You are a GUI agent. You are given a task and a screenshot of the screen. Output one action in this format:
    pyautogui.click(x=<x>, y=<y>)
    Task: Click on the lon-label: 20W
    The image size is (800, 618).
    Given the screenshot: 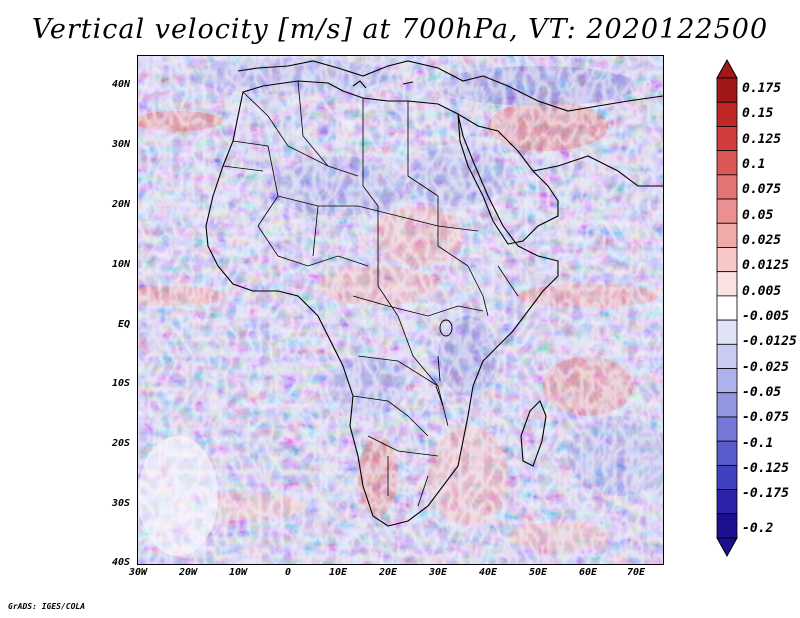 What is the action you would take?
    pyautogui.click(x=188, y=572)
    